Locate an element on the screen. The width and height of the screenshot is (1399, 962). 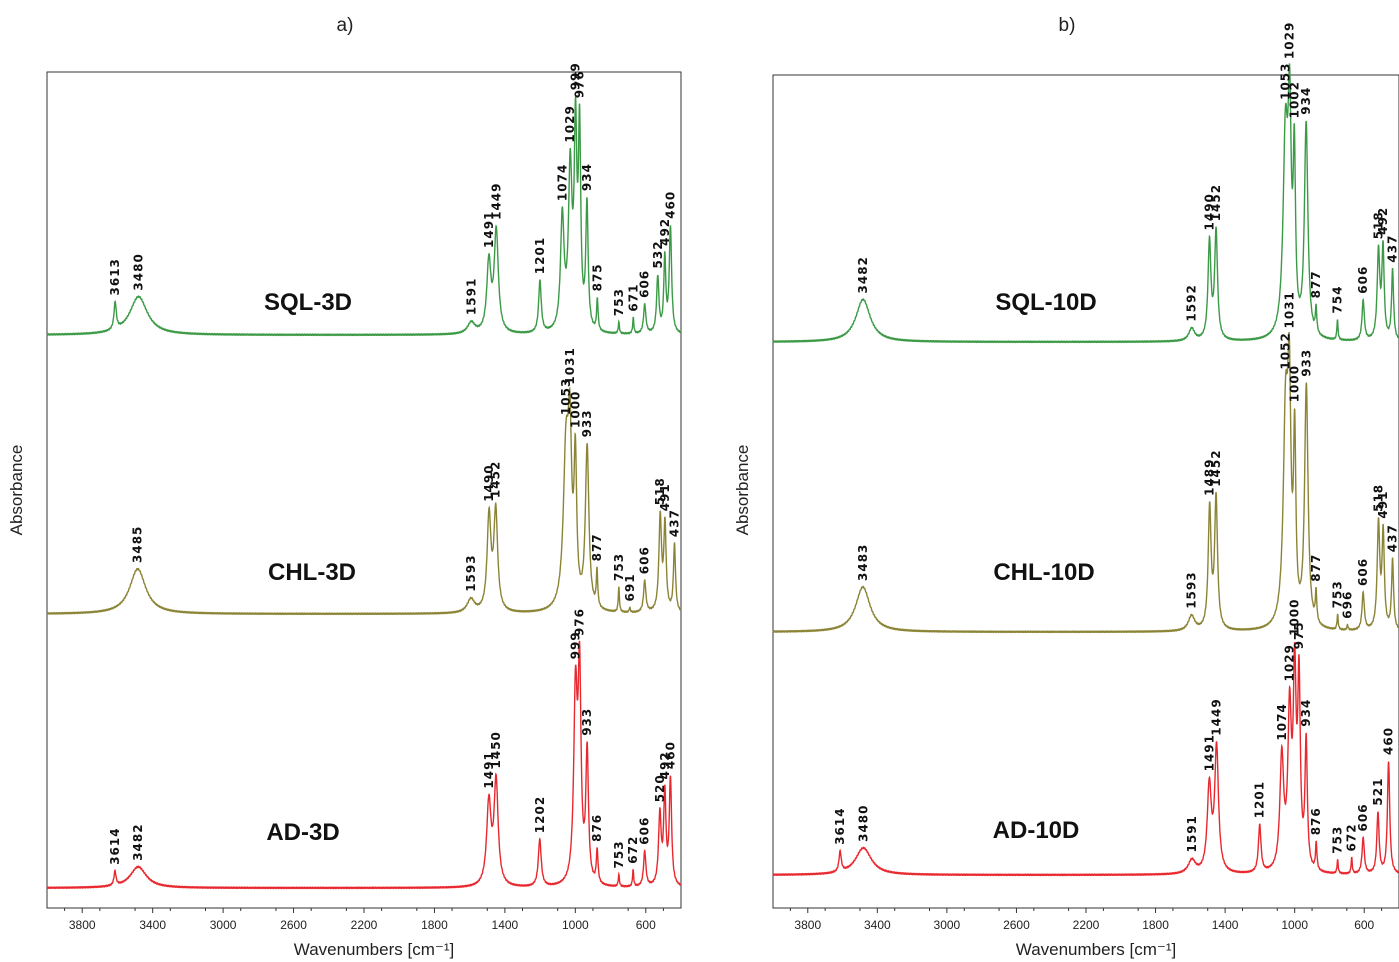
x-tick-label: 3000 is located at coordinates (947, 925).